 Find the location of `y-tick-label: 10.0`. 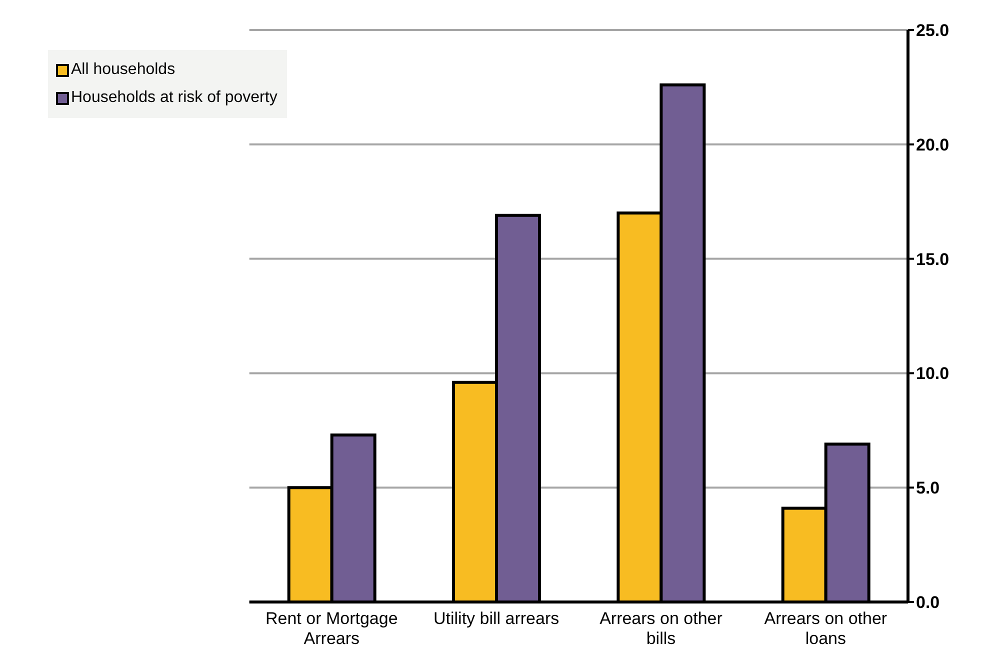

y-tick-label: 10.0 is located at coordinates (933, 374).